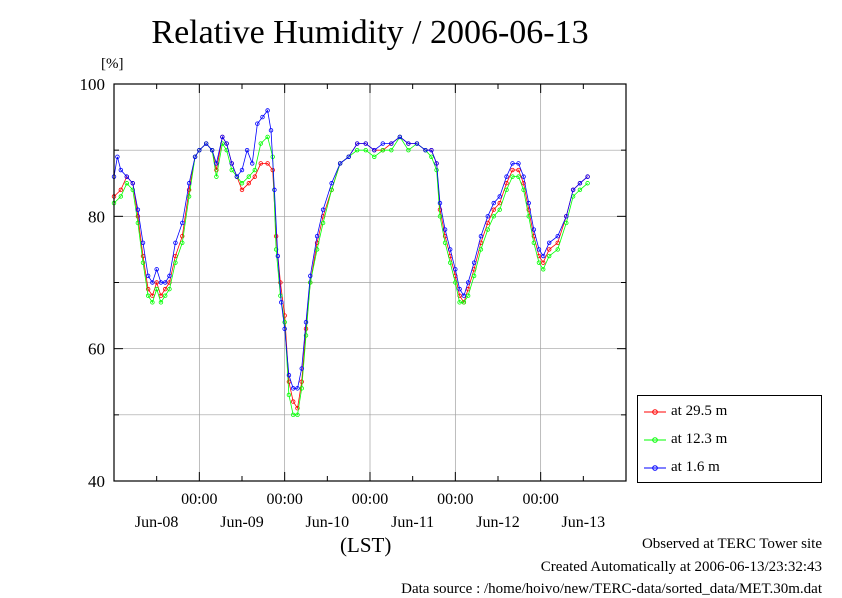 This screenshot has height=598, width=842. I want to click on y-tick-label: 40, so click(96, 481).